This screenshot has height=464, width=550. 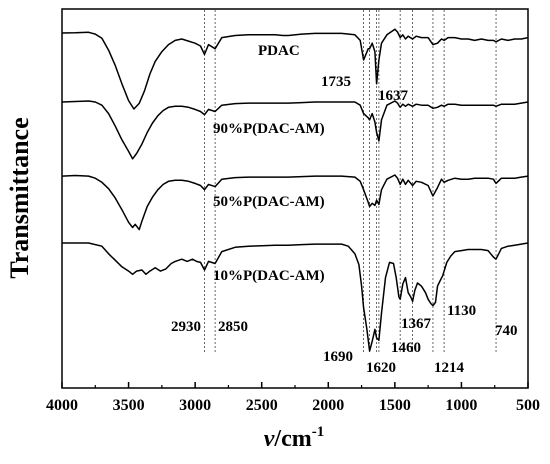 What do you see at coordinates (393, 96) in the screenshot?
I see `peak-label-1637: 1637` at bounding box center [393, 96].